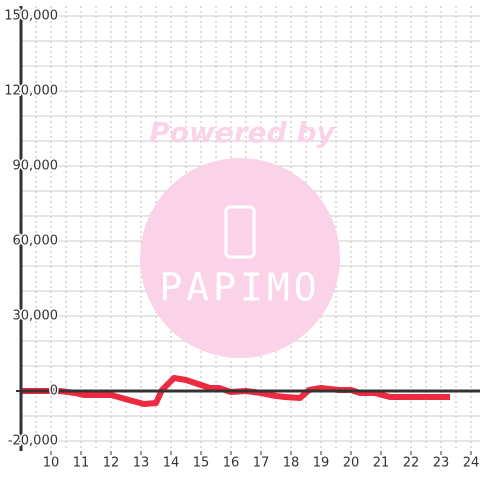  I want to click on x-tick-label: 16, so click(231, 463).